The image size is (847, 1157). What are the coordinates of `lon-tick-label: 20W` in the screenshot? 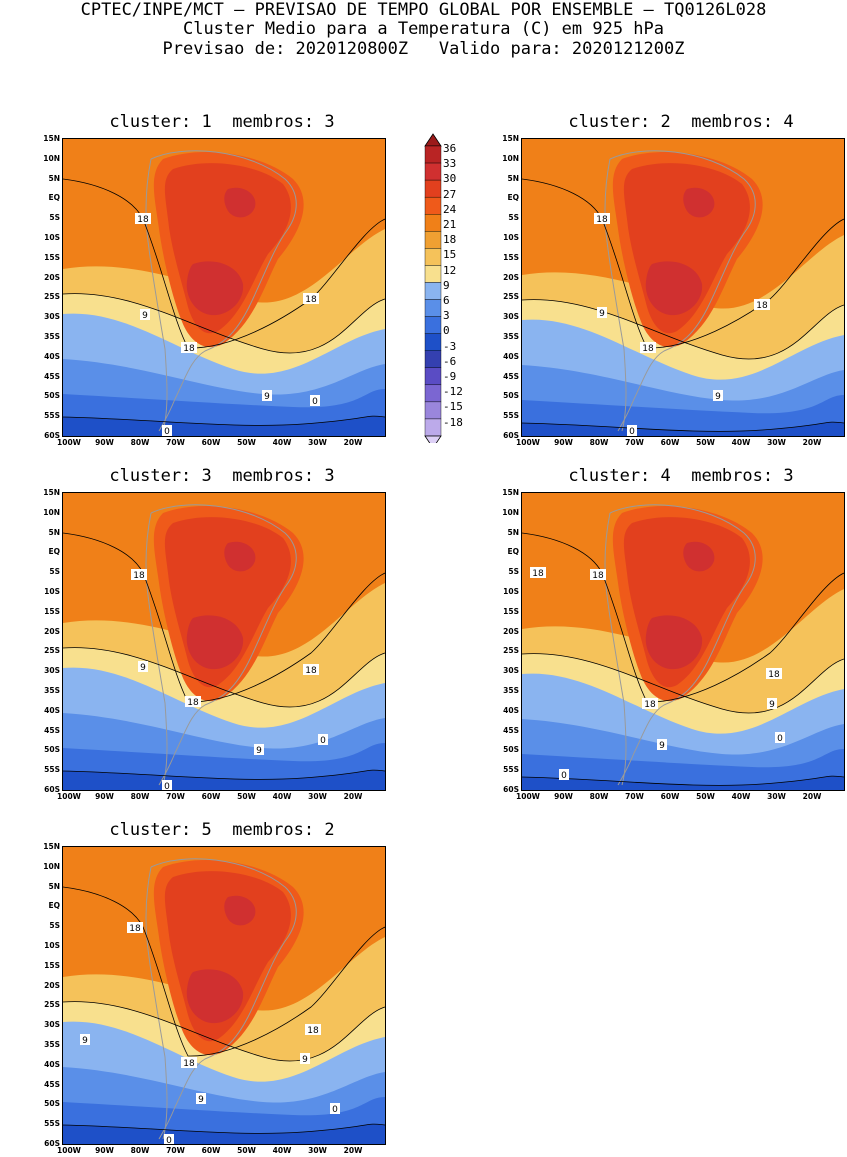 It's located at (353, 1150).